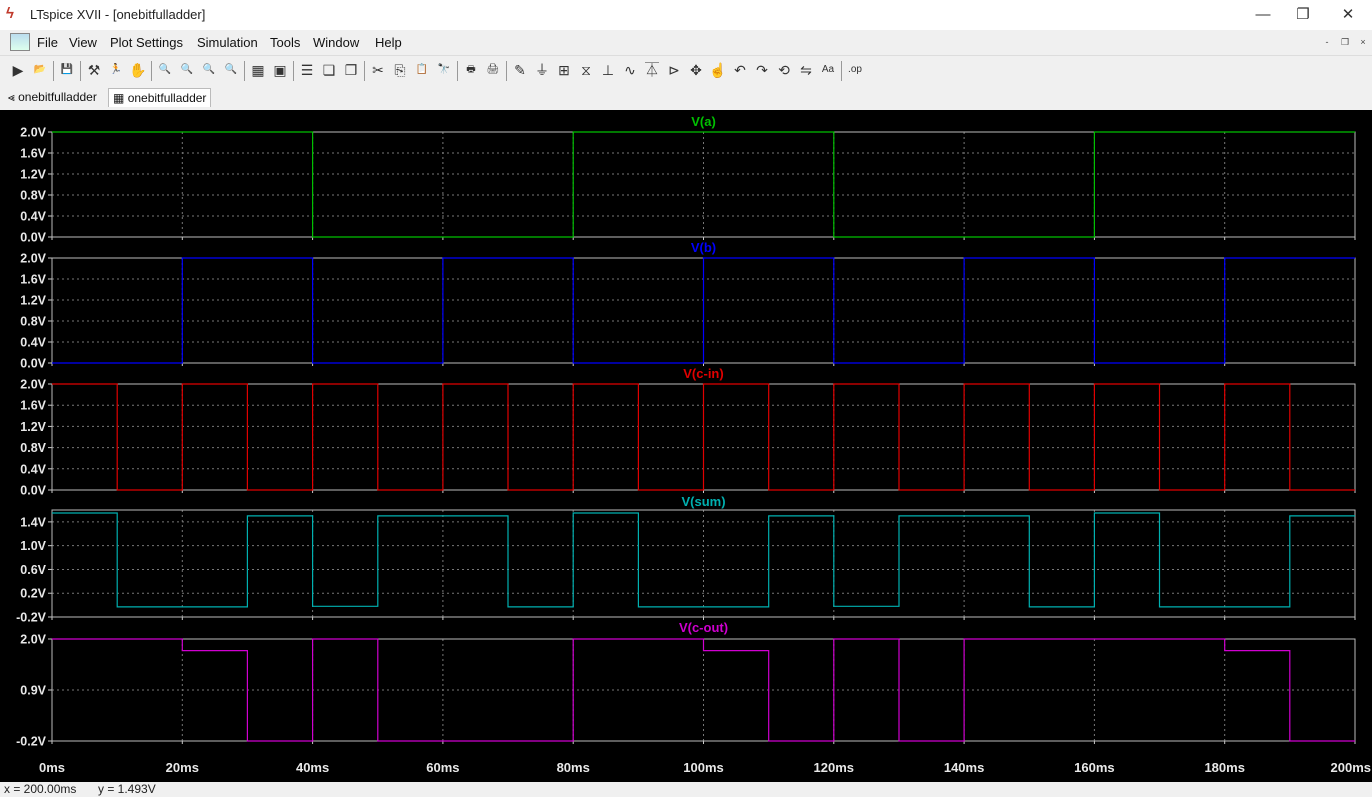 Image resolution: width=1372 pixels, height=797 pixels. Describe the element at coordinates (564, 70) in the screenshot. I see `label-icon: ⊞` at that location.